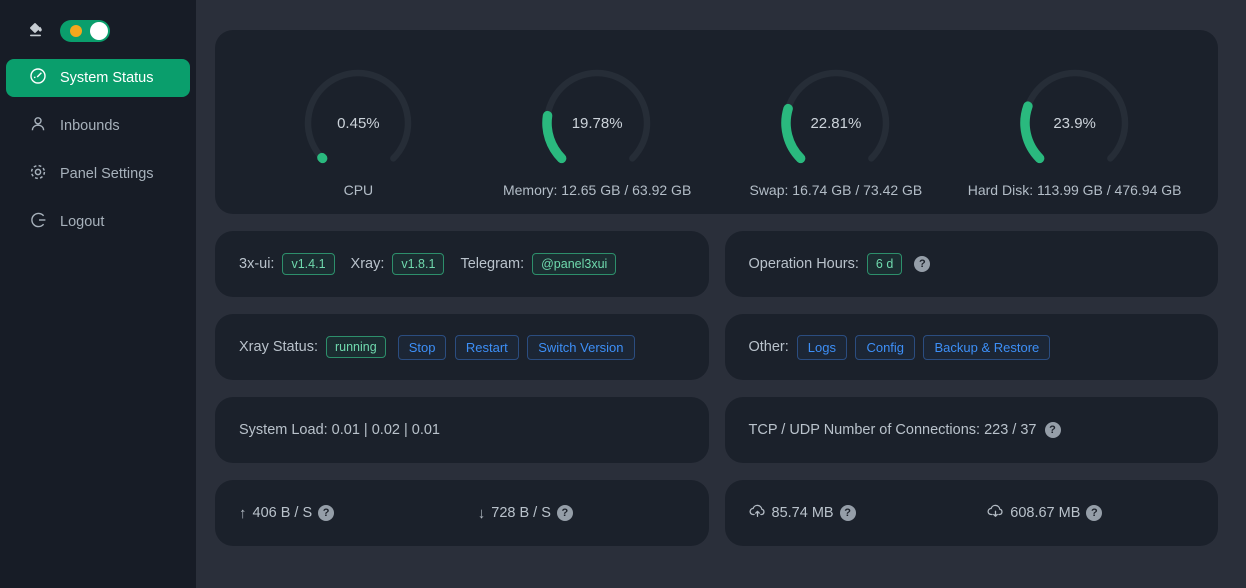 This screenshot has height=588, width=1246. I want to click on theme-icon, so click(36, 31).